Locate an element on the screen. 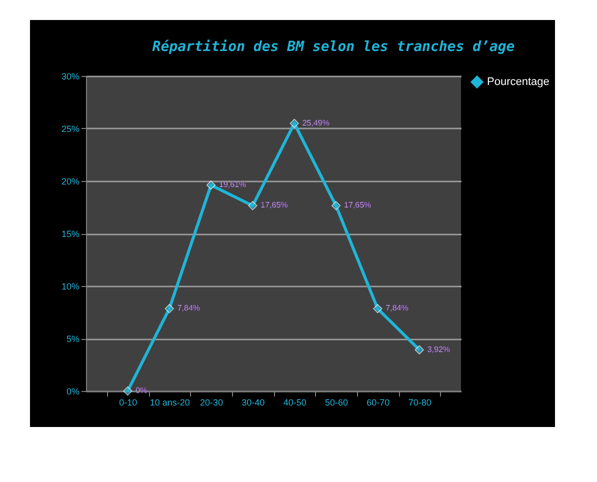 The image size is (597, 482). data-label: 3,92% is located at coordinates (438, 349).